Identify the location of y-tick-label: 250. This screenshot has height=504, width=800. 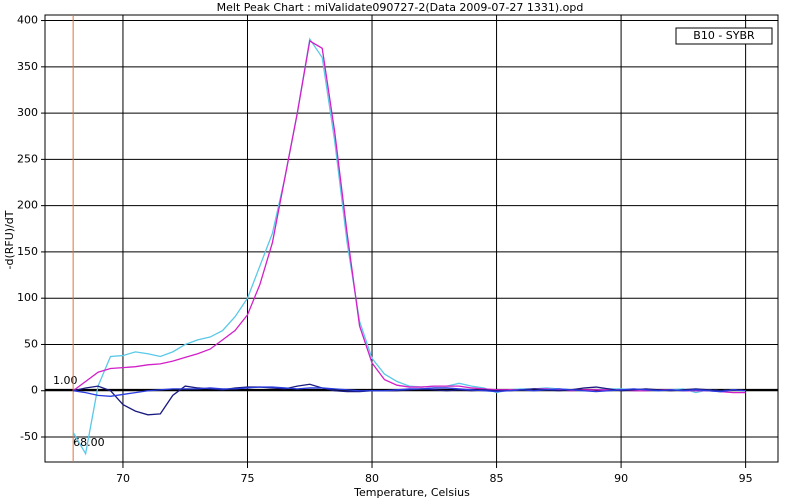
(27, 158).